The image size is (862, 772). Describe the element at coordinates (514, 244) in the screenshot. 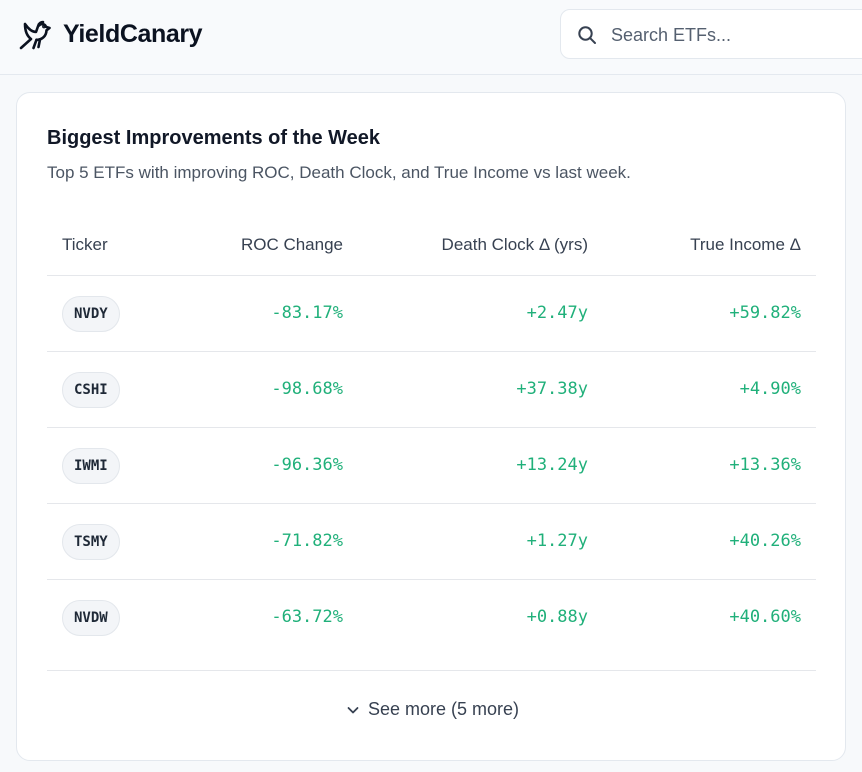

I see `column-header-death-clock: Death Clock Δ (yrs)` at that location.